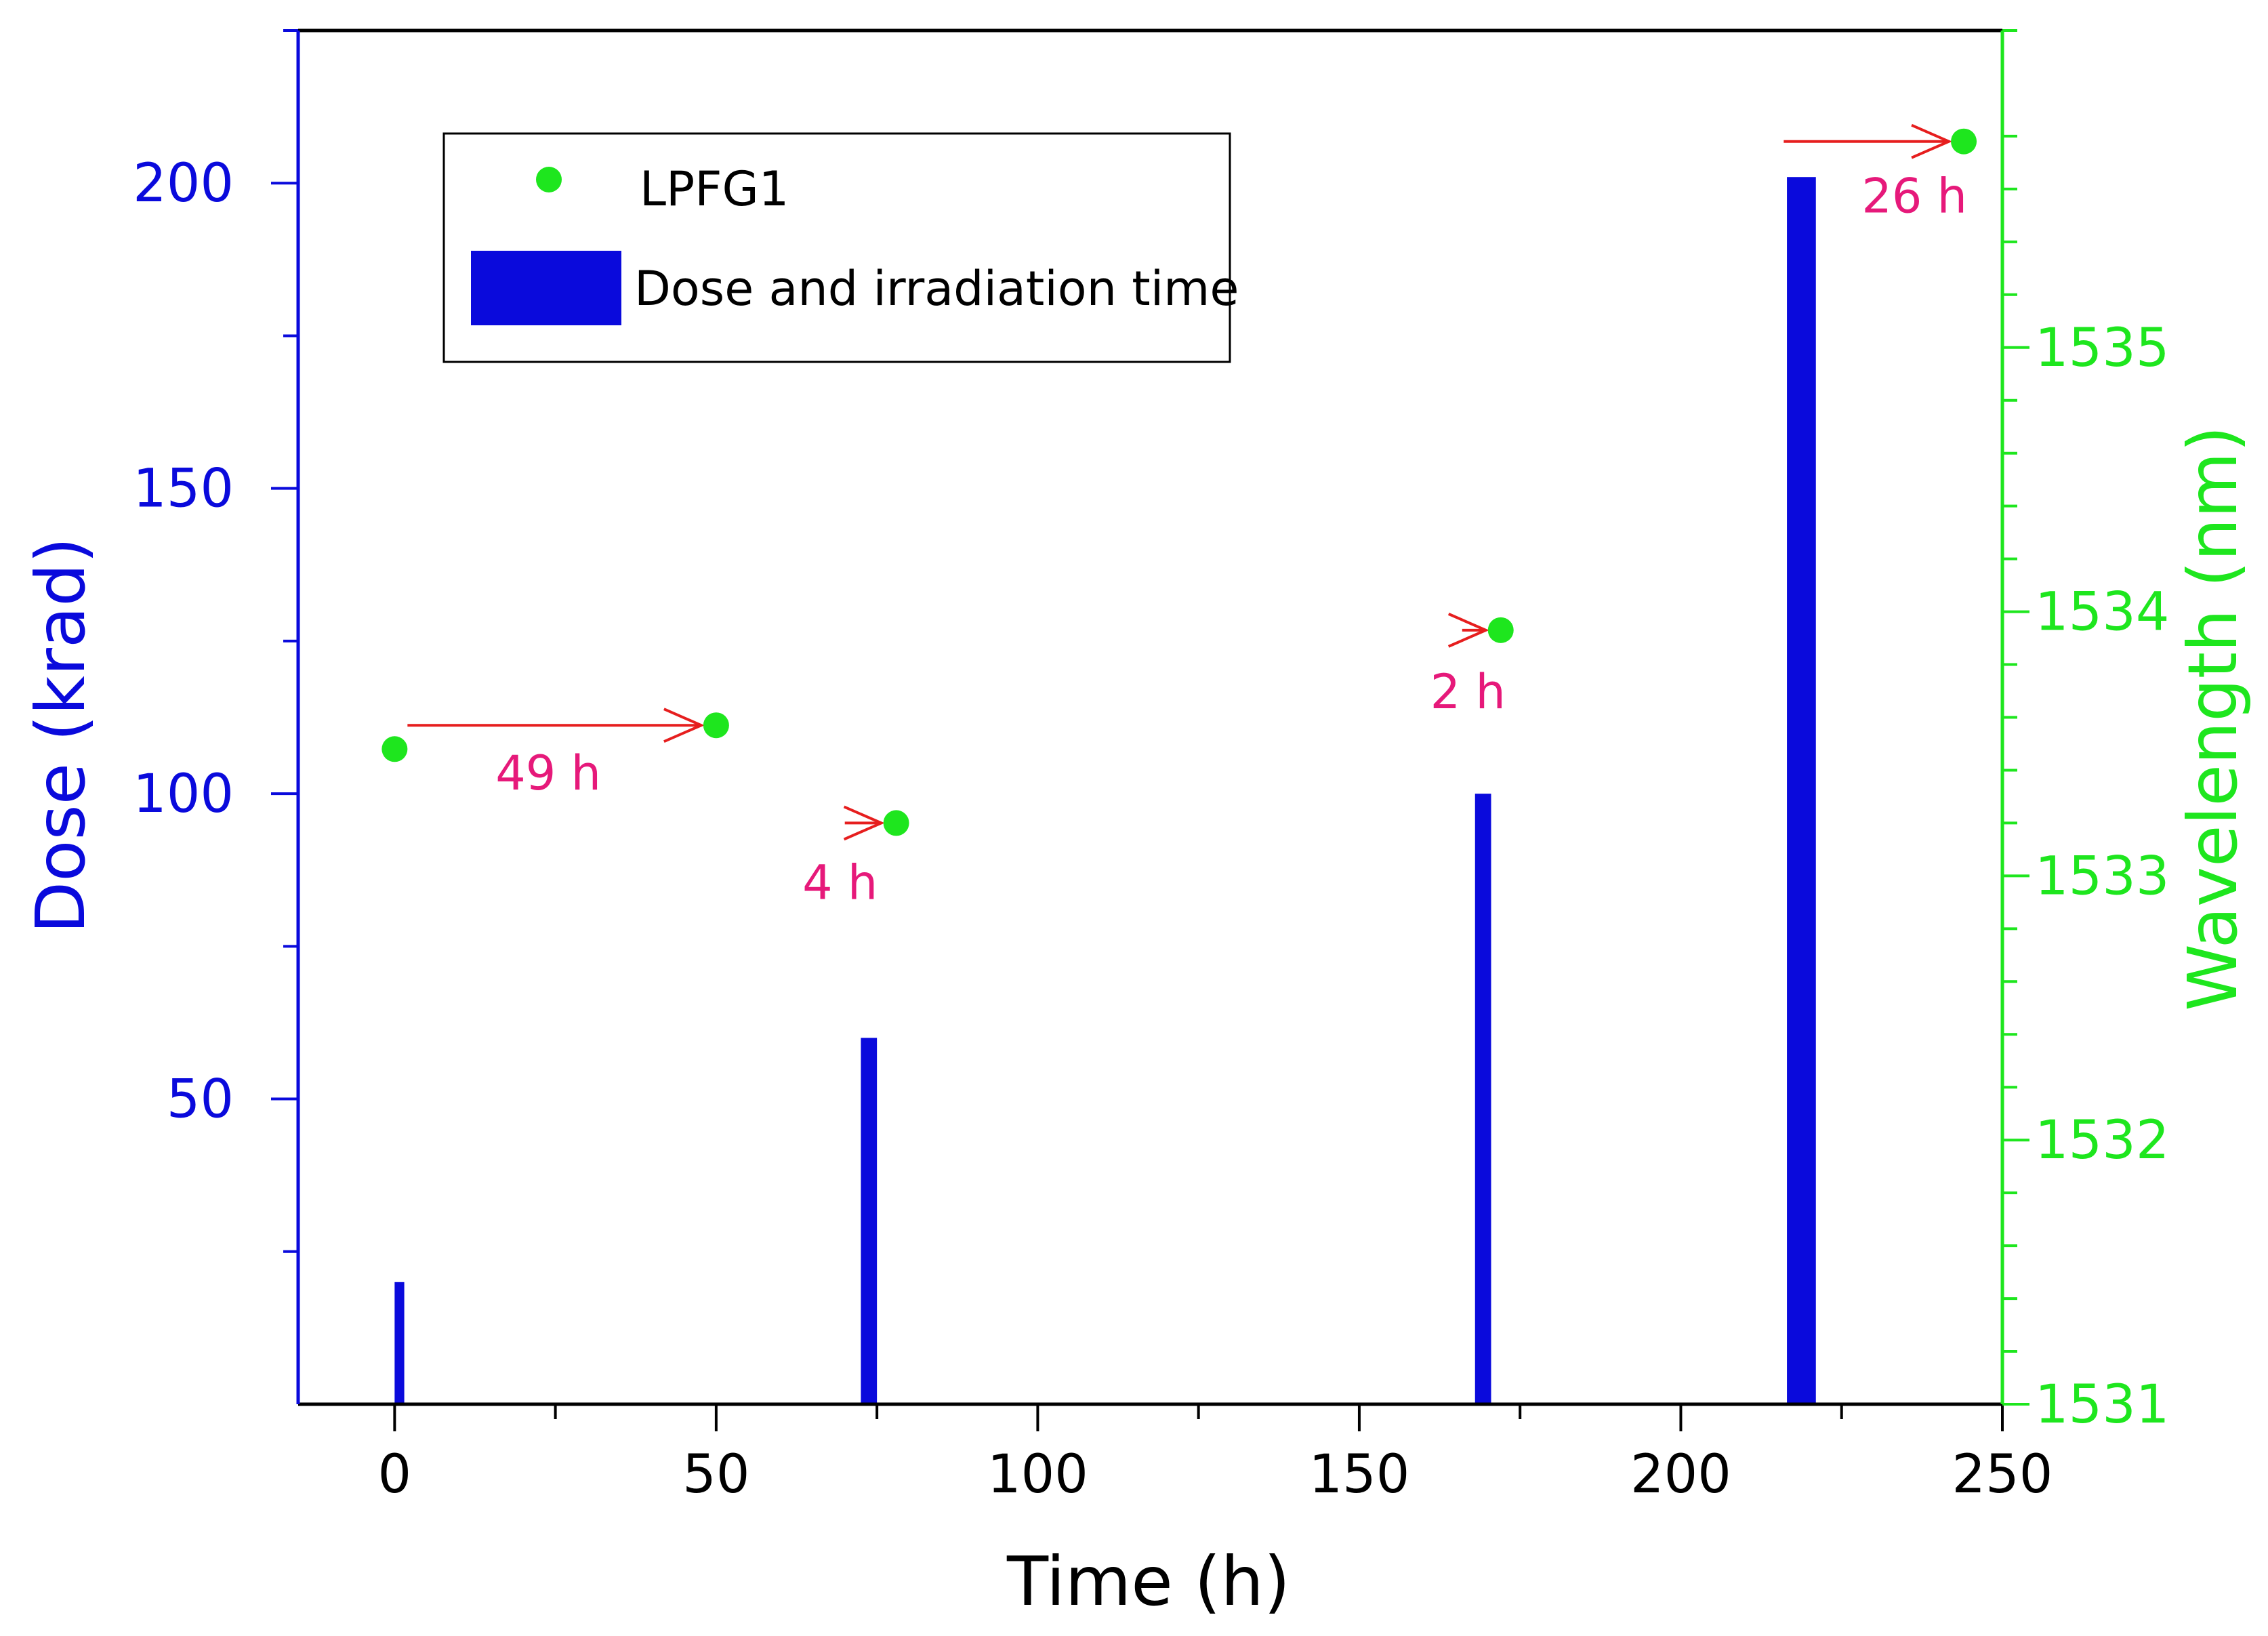 Image resolution: width=2268 pixels, height=1636 pixels. I want to click on annotation-label-0: 49 h, so click(548, 773).